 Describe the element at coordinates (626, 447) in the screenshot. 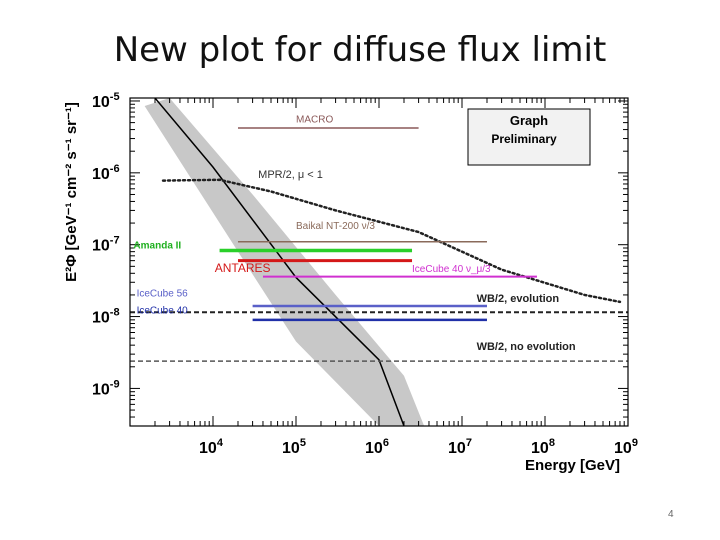

I see `x-tick-label: 10⁹` at that location.